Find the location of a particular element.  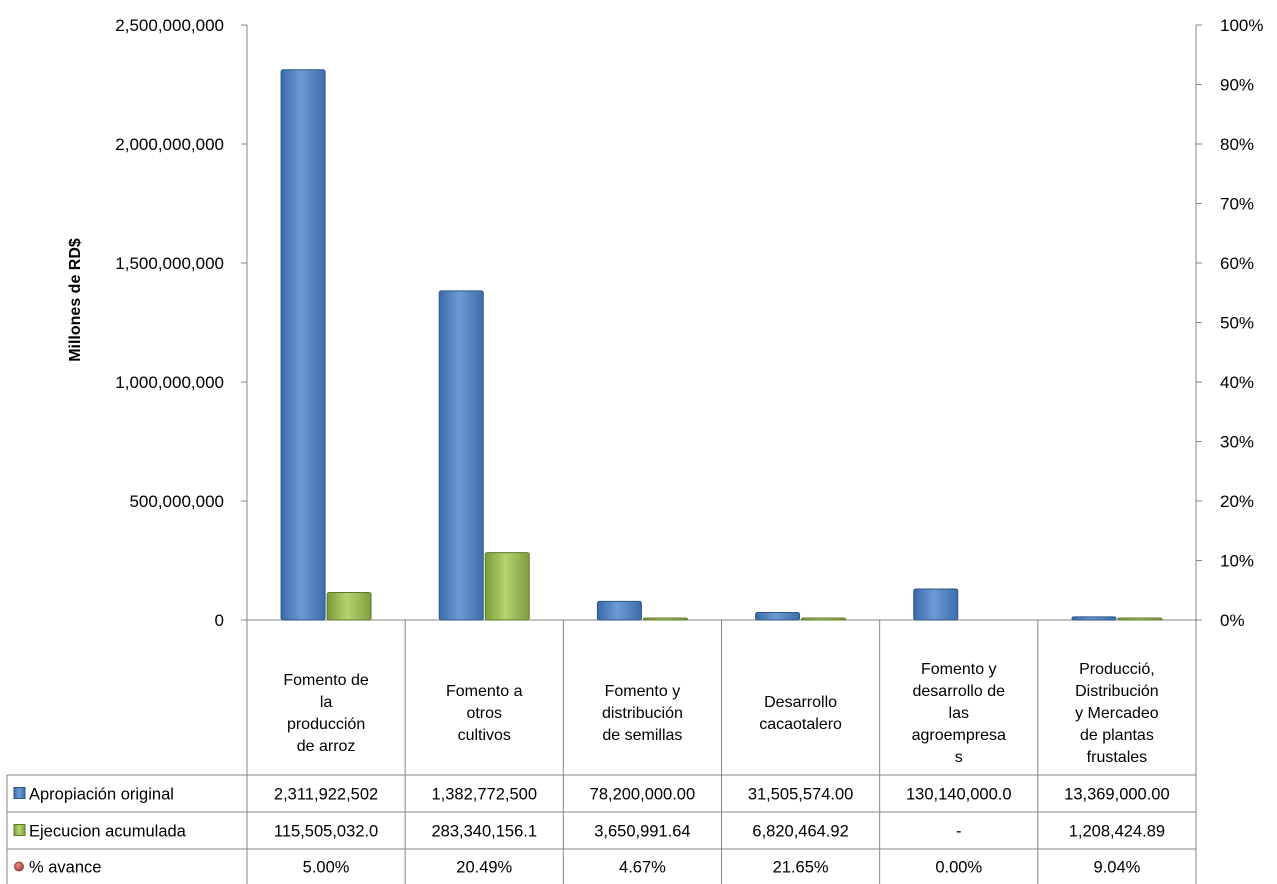

category-label: desarrollo de is located at coordinates (959, 691).